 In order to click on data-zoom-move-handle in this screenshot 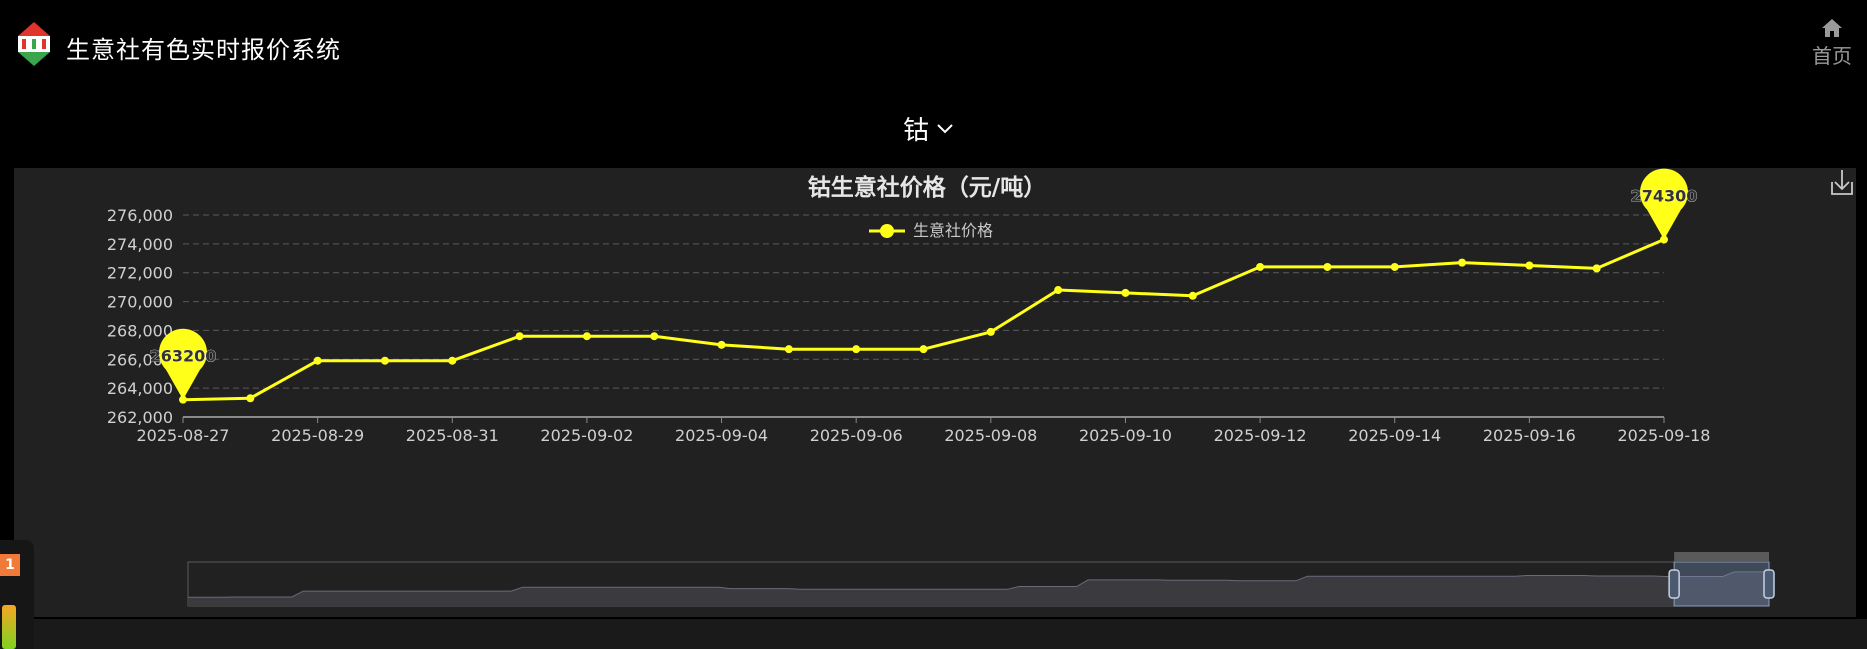, I will do `click(1721, 556)`.